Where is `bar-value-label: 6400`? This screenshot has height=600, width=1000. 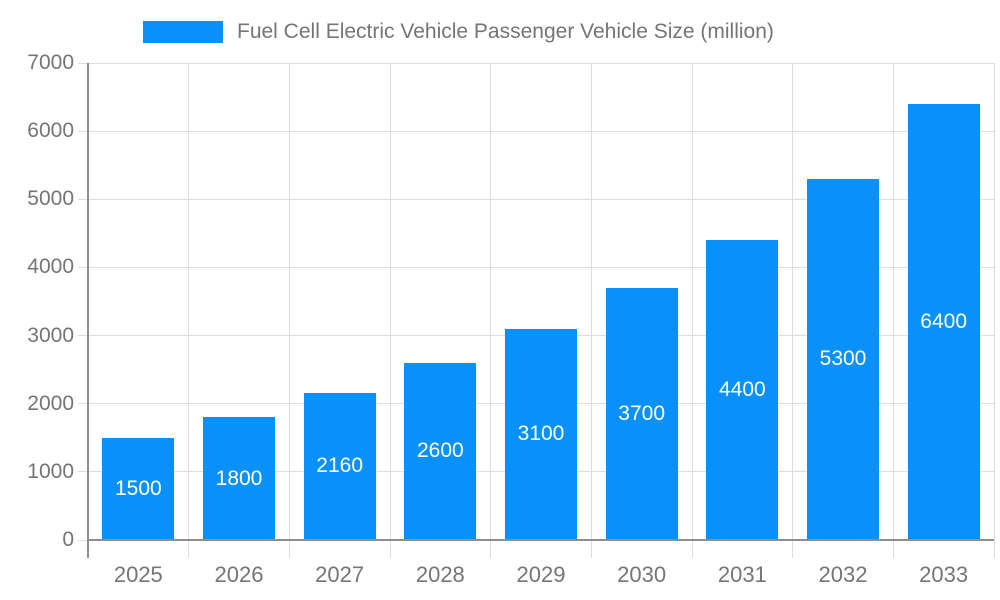
bar-value-label: 6400 is located at coordinates (944, 321).